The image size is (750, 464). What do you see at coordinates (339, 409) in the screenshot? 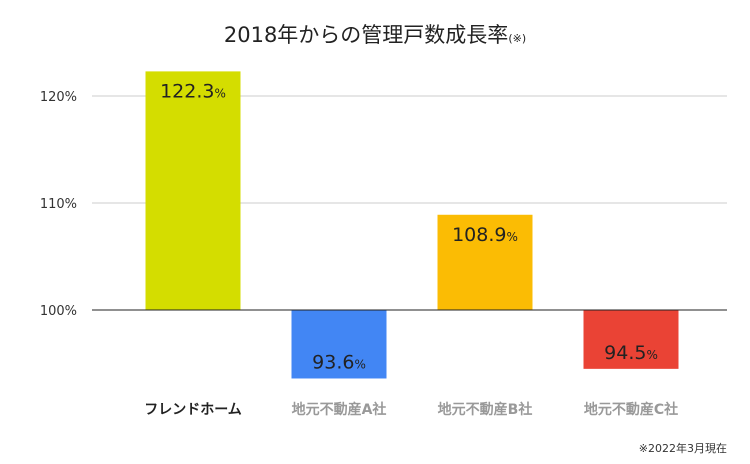
I see `category-label: 地元不動産A社` at bounding box center [339, 409].